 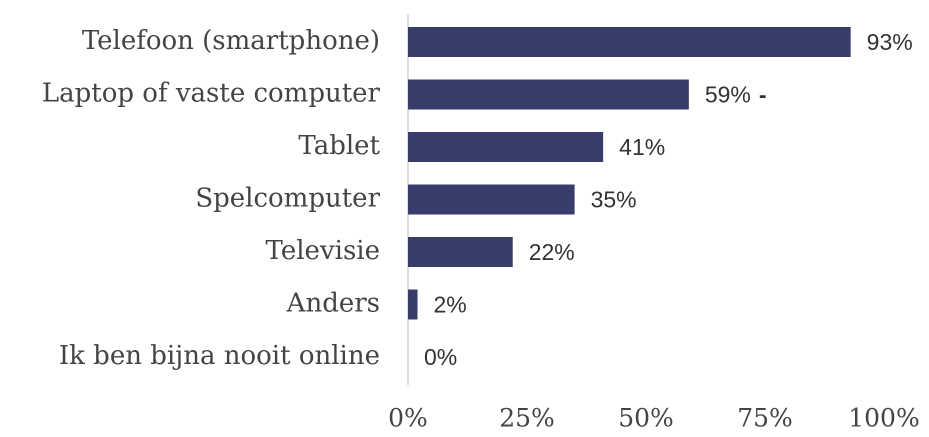 I want to click on value-label: 35%, so click(x=614, y=200).